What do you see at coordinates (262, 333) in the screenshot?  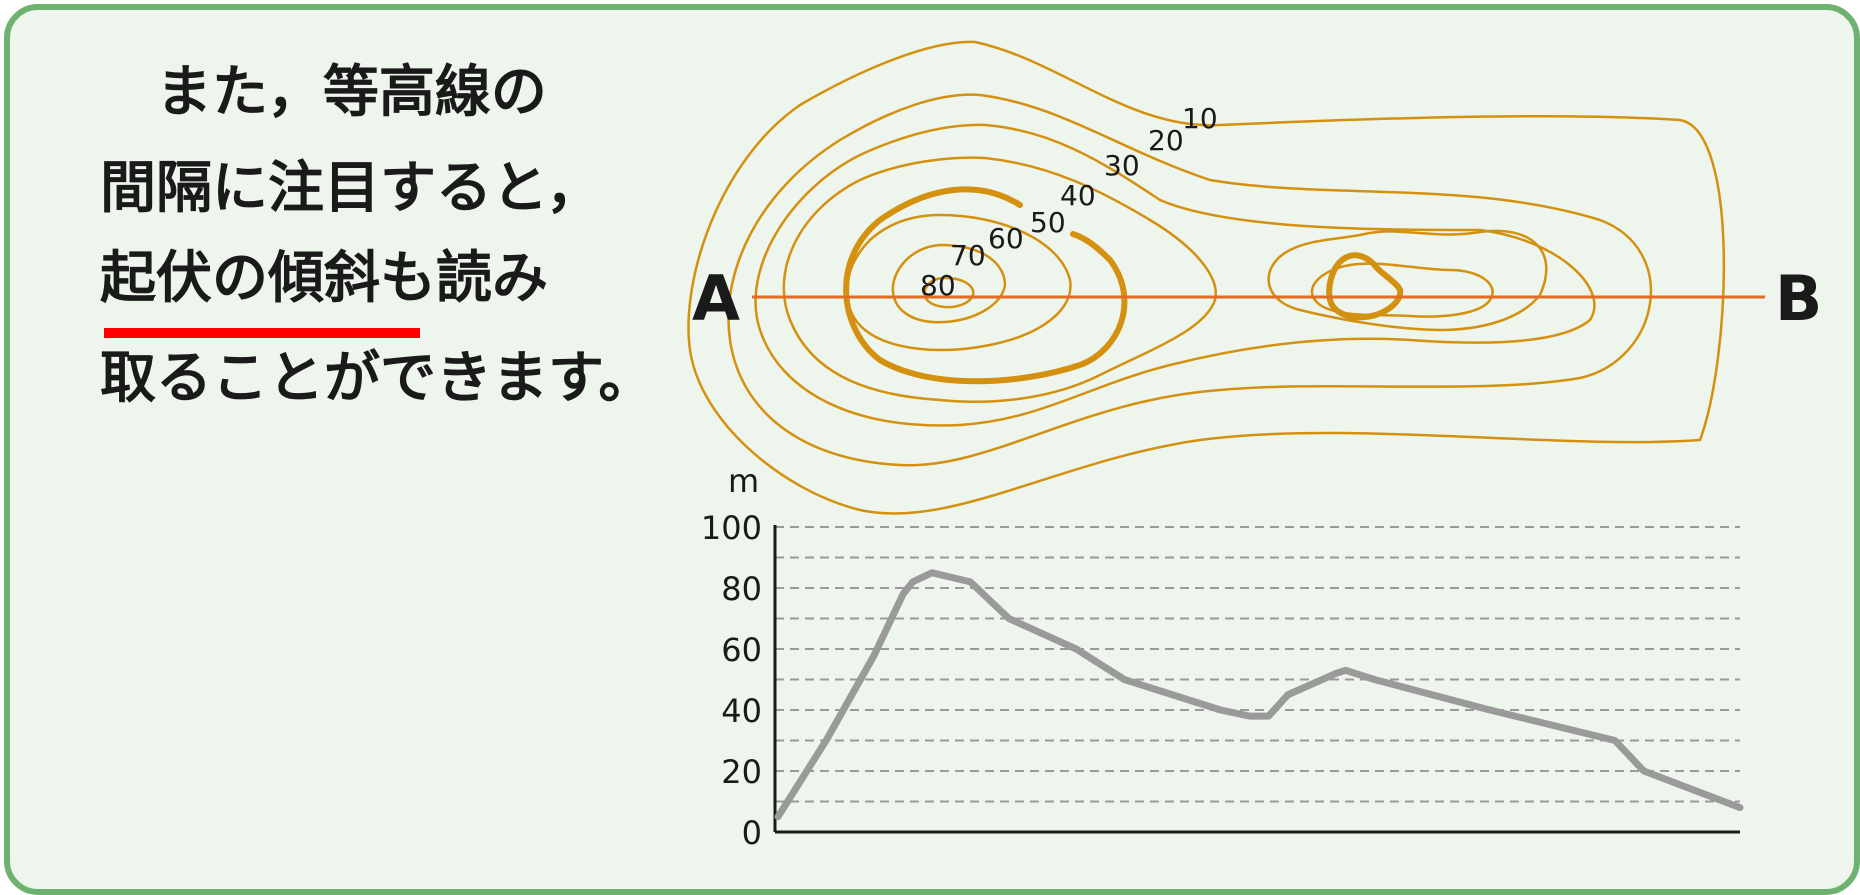 I see `highlight-underline` at bounding box center [262, 333].